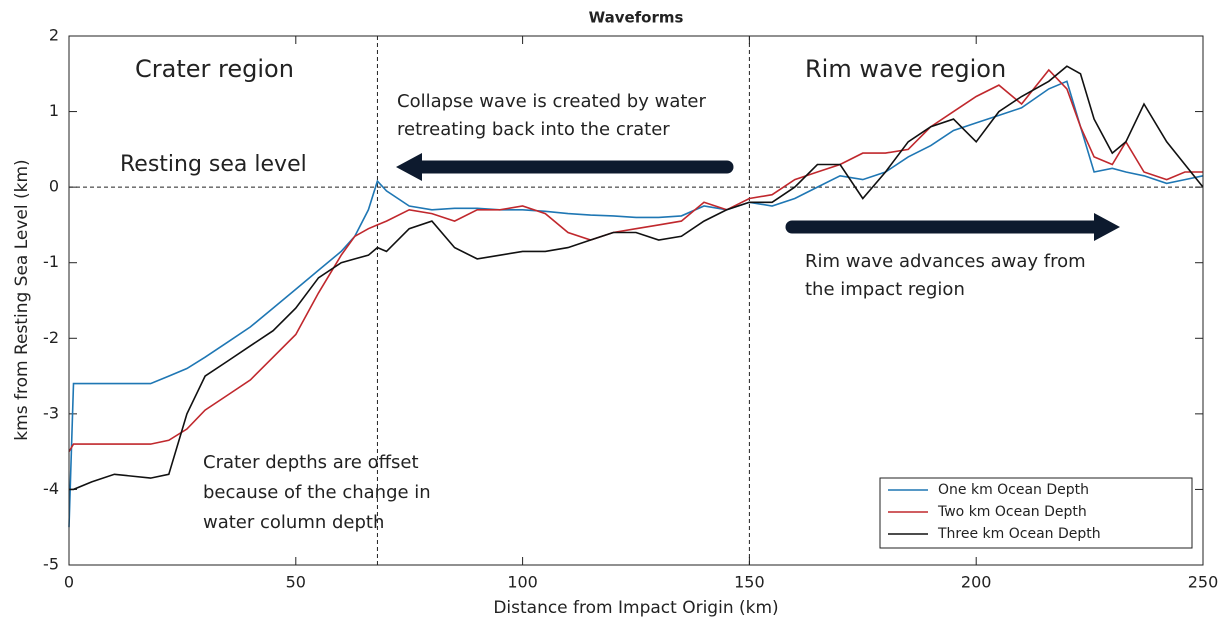  What do you see at coordinates (214, 69) in the screenshot?
I see `annotation: Crater region` at bounding box center [214, 69].